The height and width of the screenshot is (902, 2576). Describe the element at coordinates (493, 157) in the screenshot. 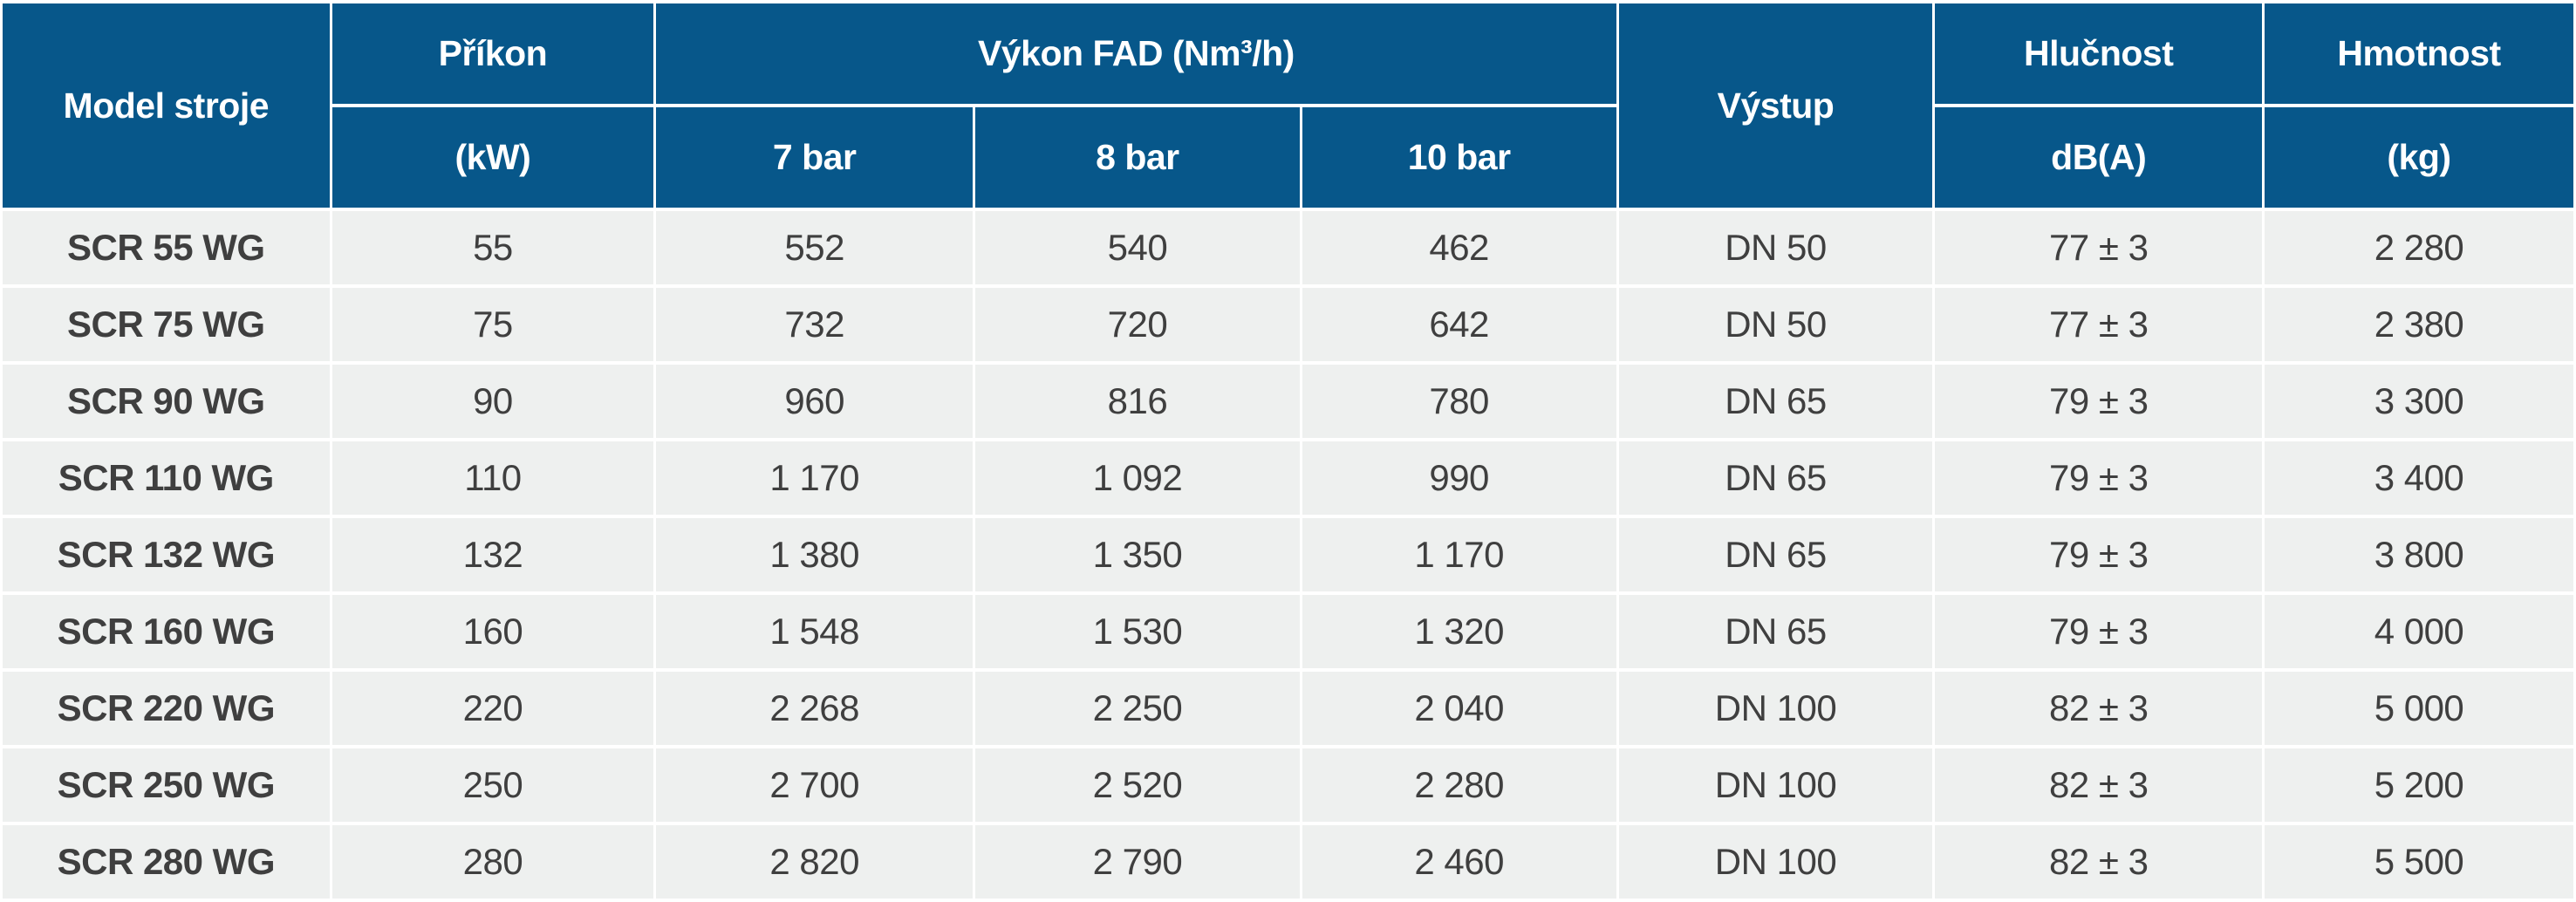

I see `col-header-prikon-unit: (kW)` at that location.